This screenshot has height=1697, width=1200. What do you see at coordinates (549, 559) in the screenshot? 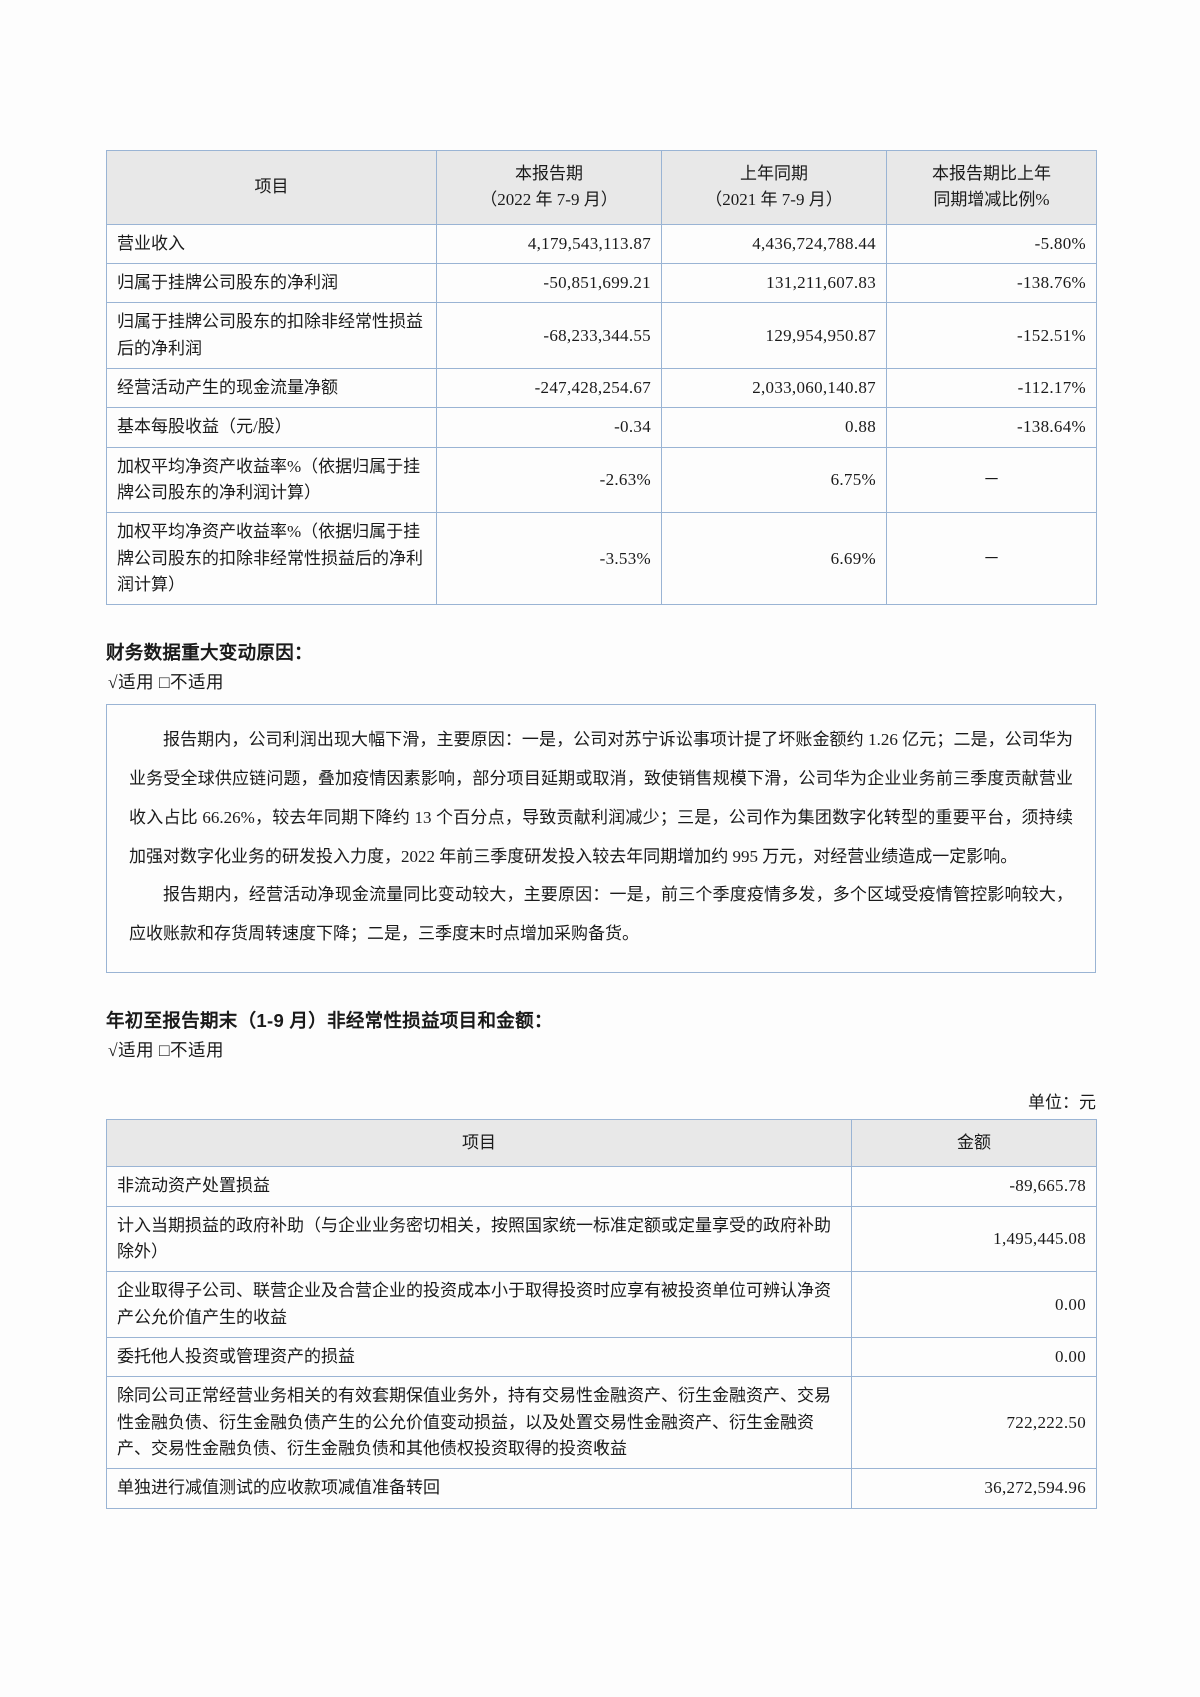
I see `row-current-value: -3.53%` at bounding box center [549, 559].